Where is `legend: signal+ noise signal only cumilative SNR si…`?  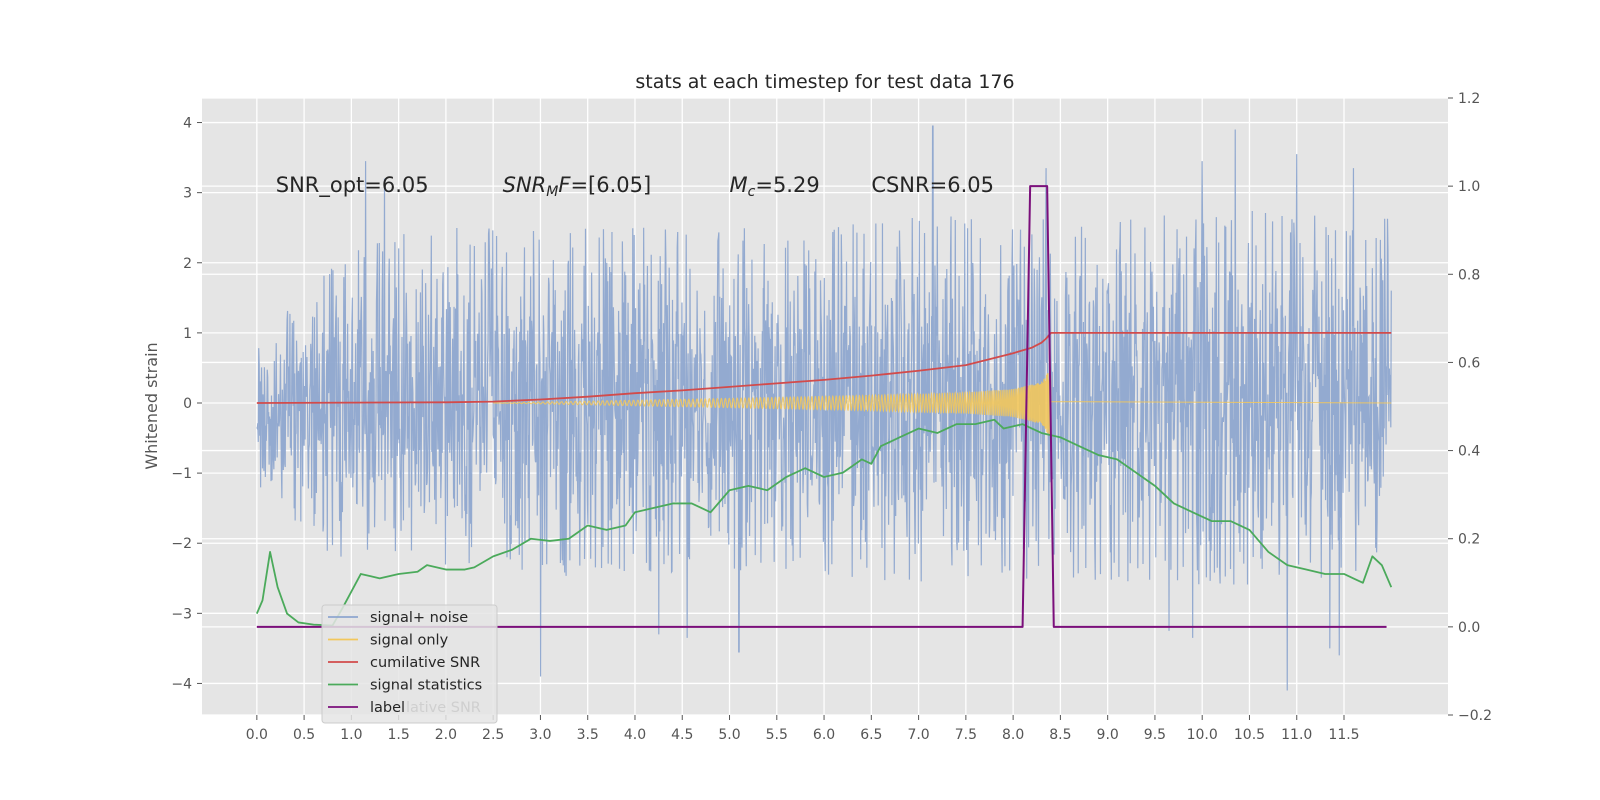
legend: signal+ noise signal only cumilative SNR si… is located at coordinates (409, 664).